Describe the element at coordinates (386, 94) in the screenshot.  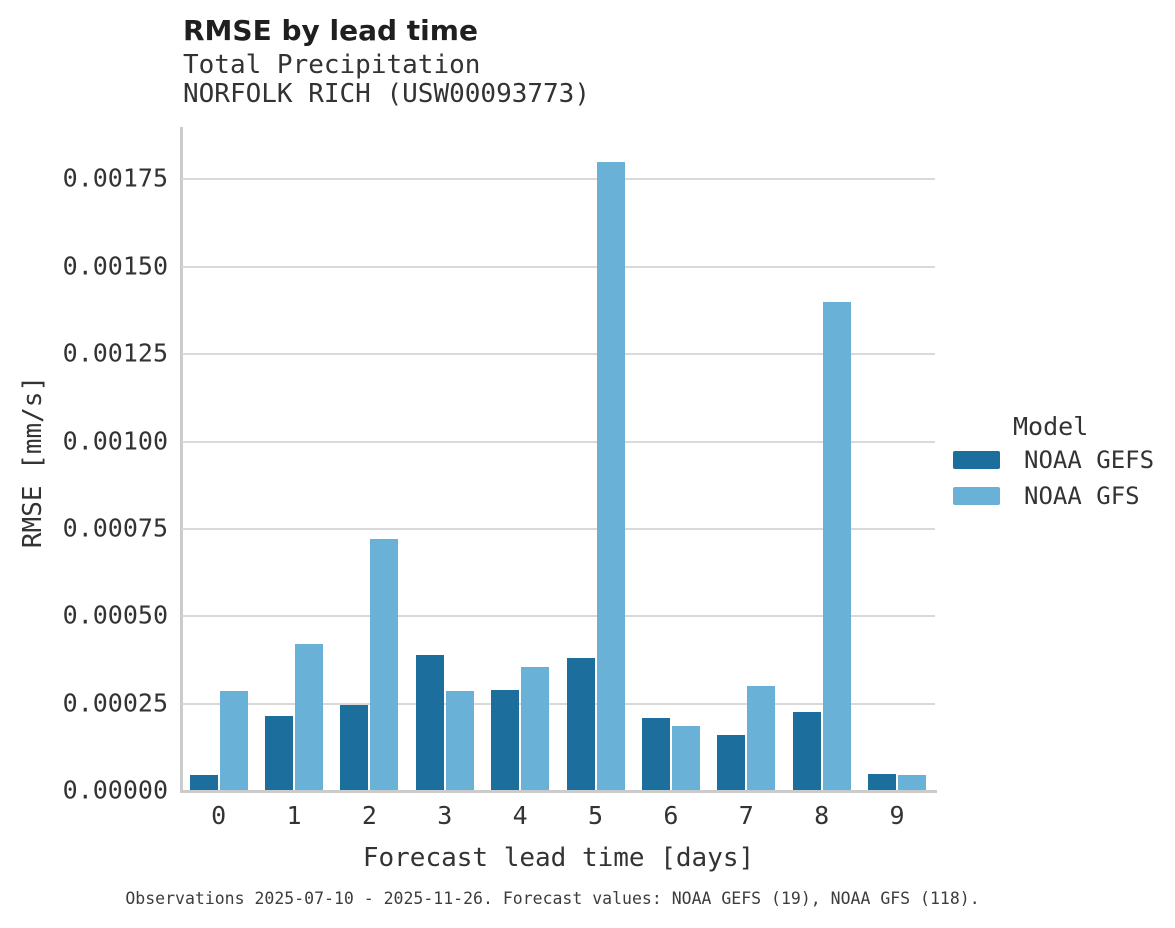
I see `chart-subtitle-station: NORFOLK RICH (USW00093773)` at that location.